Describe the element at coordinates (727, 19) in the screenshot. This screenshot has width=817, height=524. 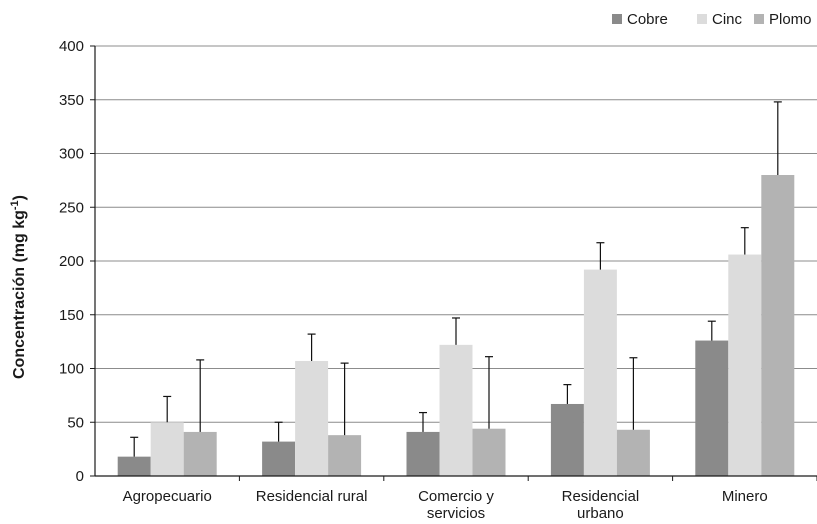
I see `legend-label-cinc: Cinc` at that location.